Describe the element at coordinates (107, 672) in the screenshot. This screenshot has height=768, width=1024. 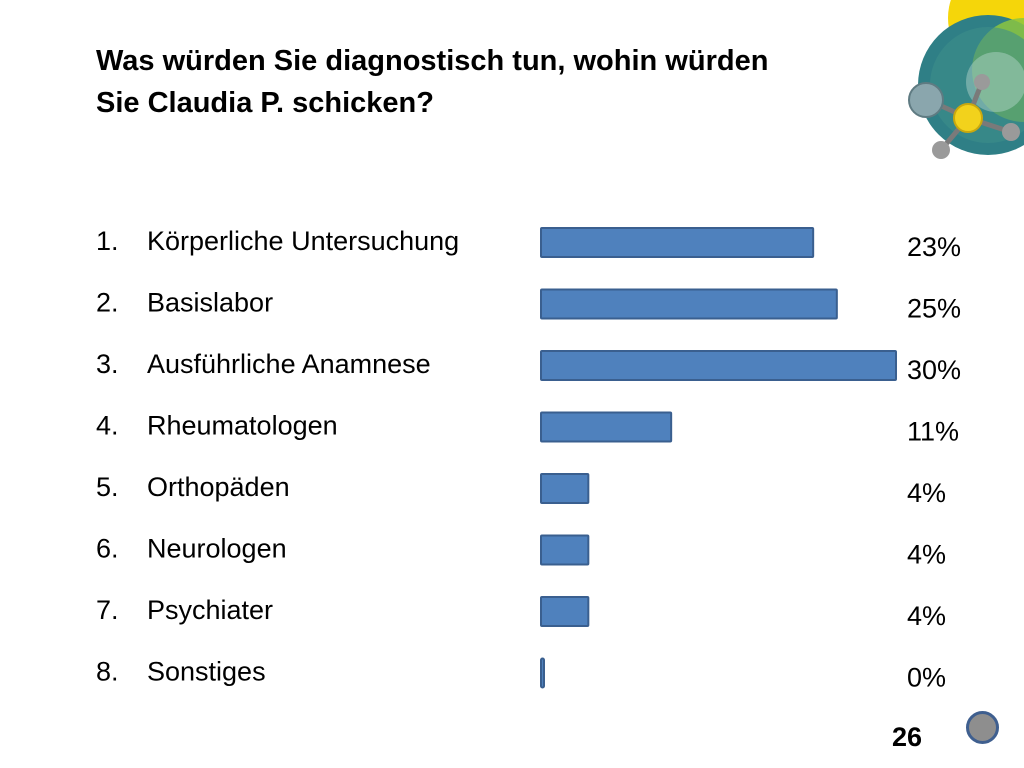
I see `category-number-8: 8.` at that location.